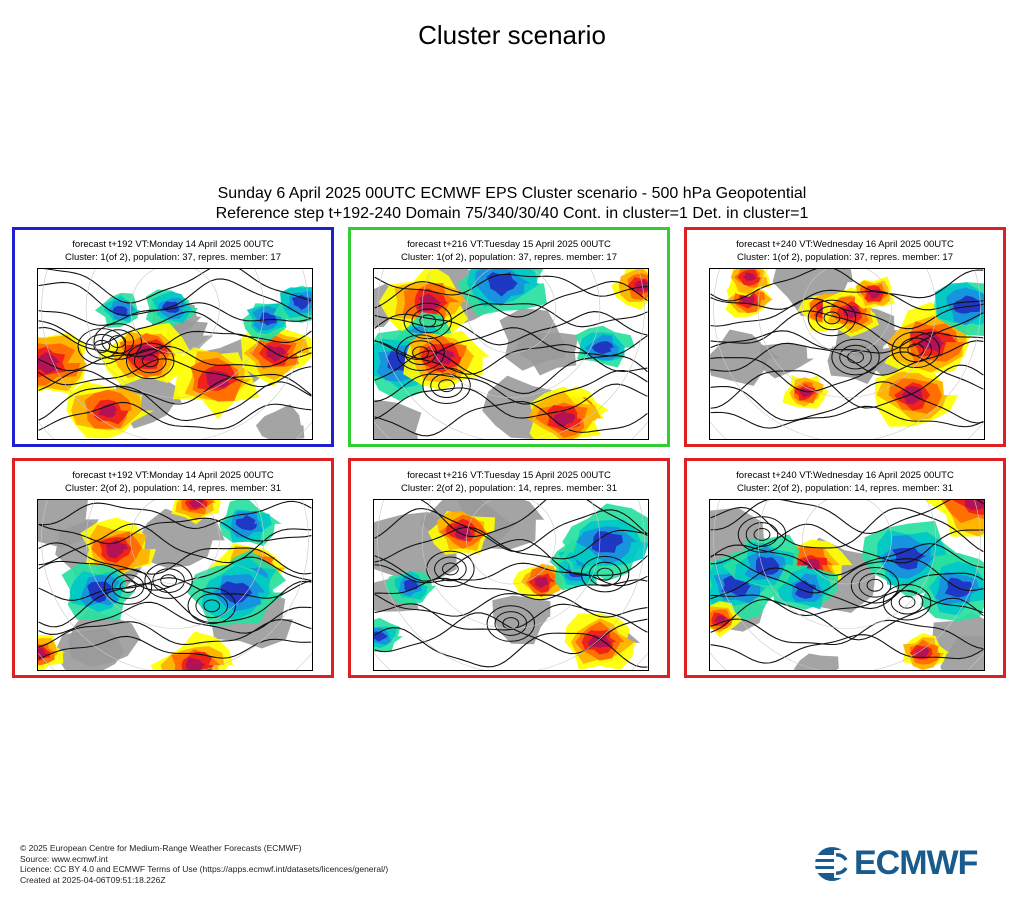  I want to click on ecmwf-logo: ECMWF, so click(912, 865).